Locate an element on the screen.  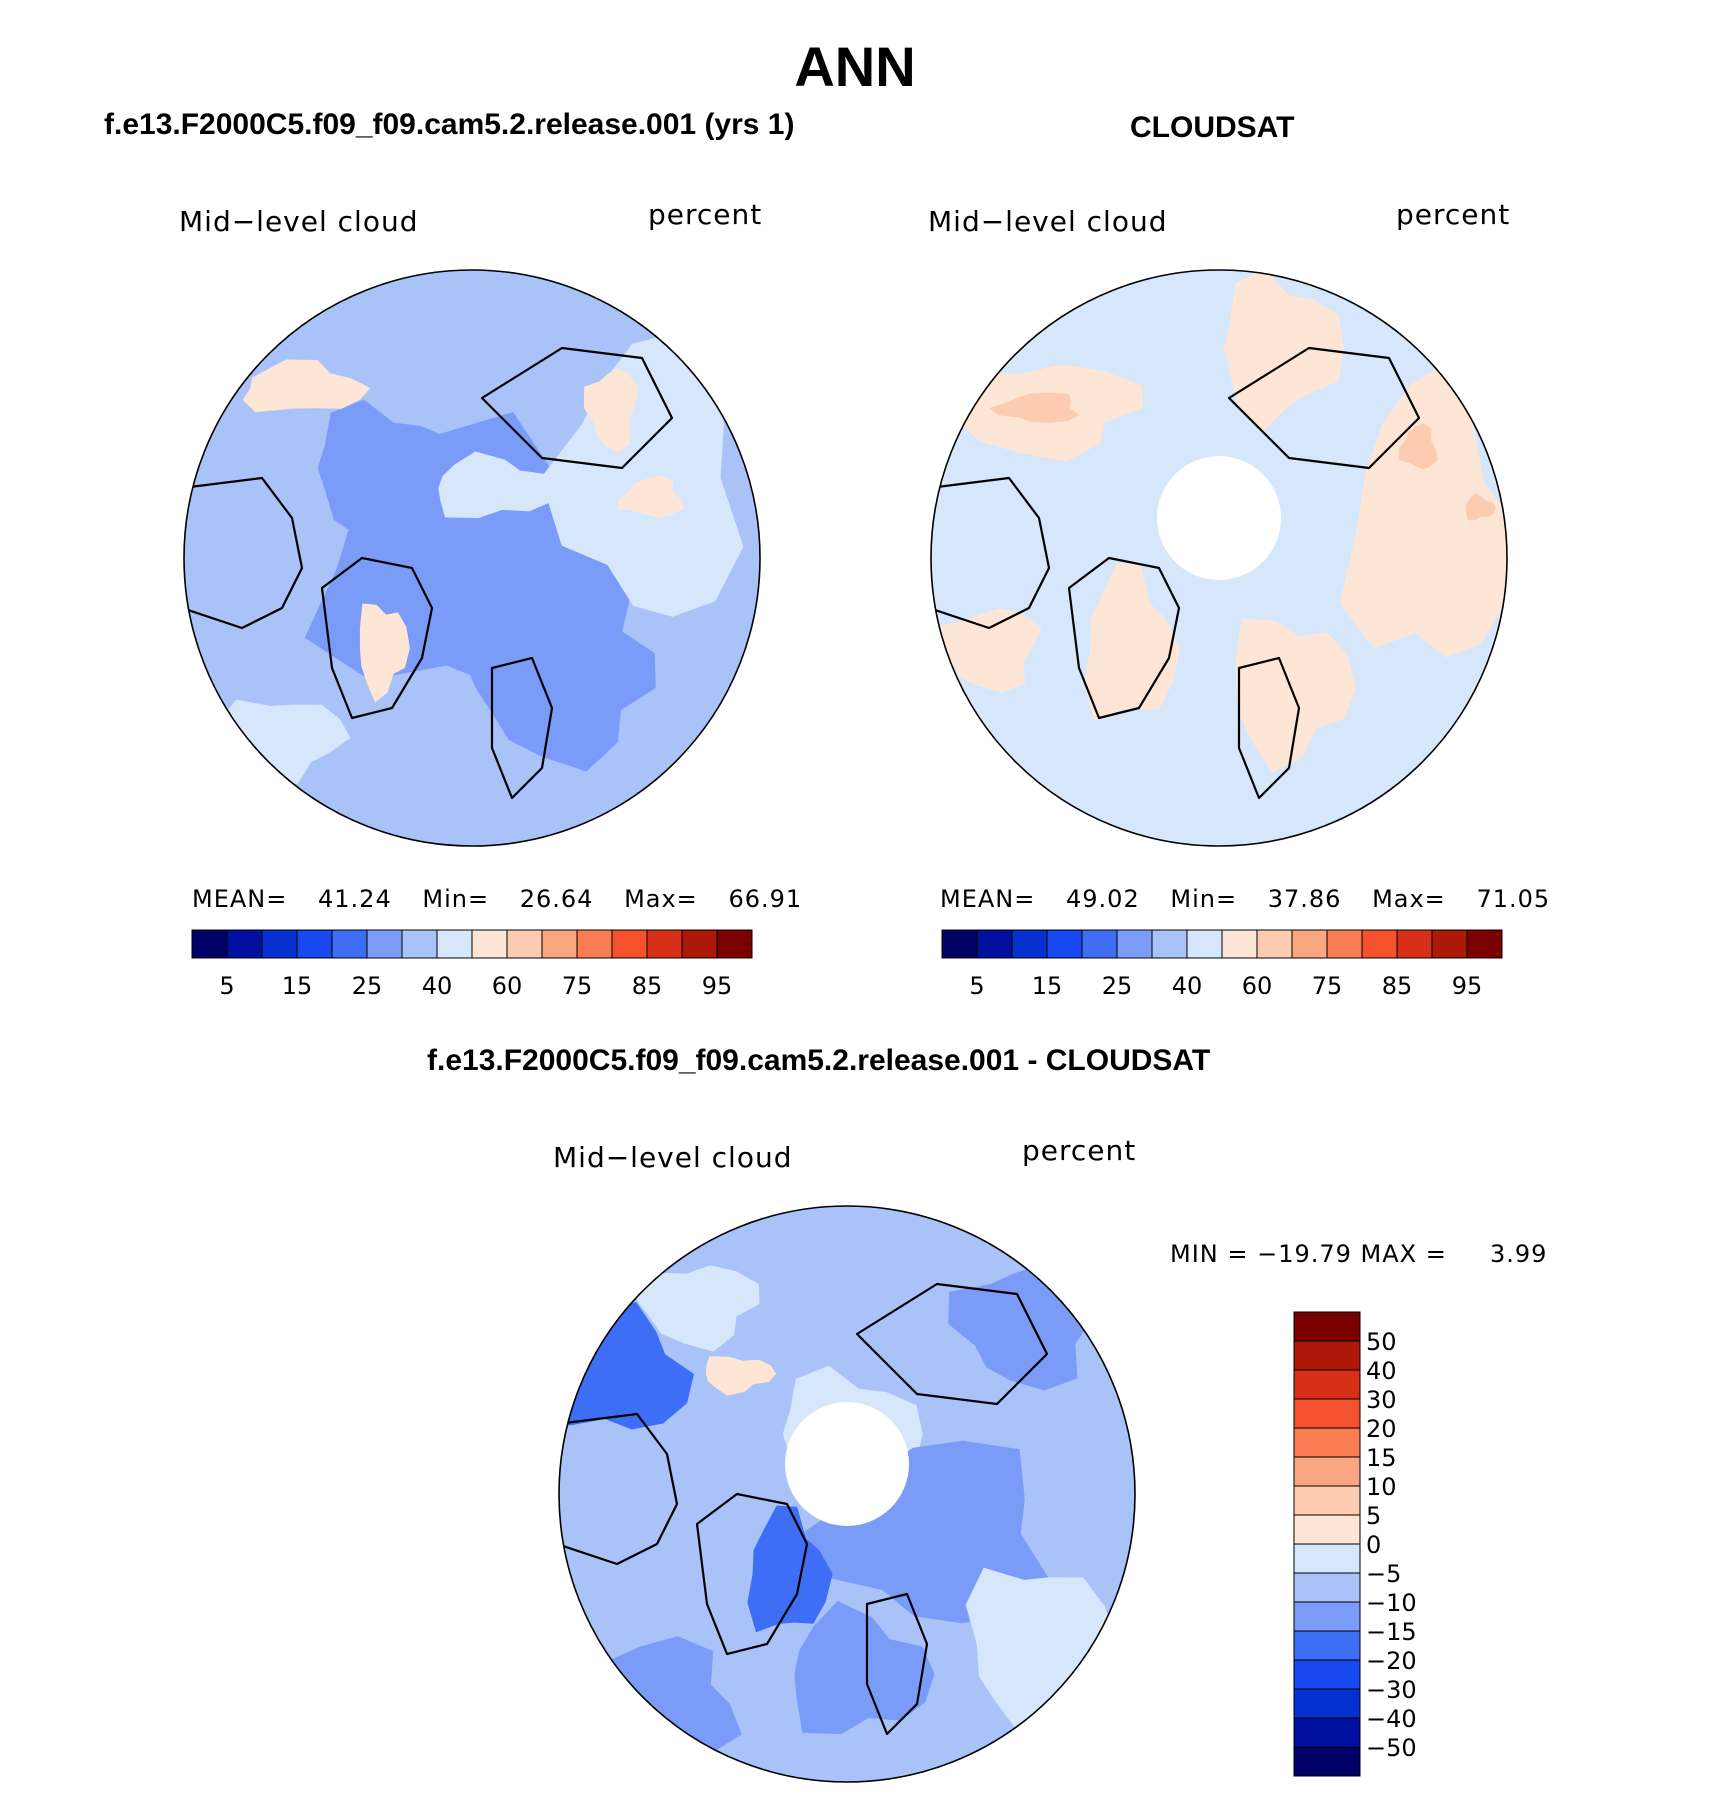
right-colorbar: 5 15 25 40 60 75 85 95 is located at coordinates (1222, 964).